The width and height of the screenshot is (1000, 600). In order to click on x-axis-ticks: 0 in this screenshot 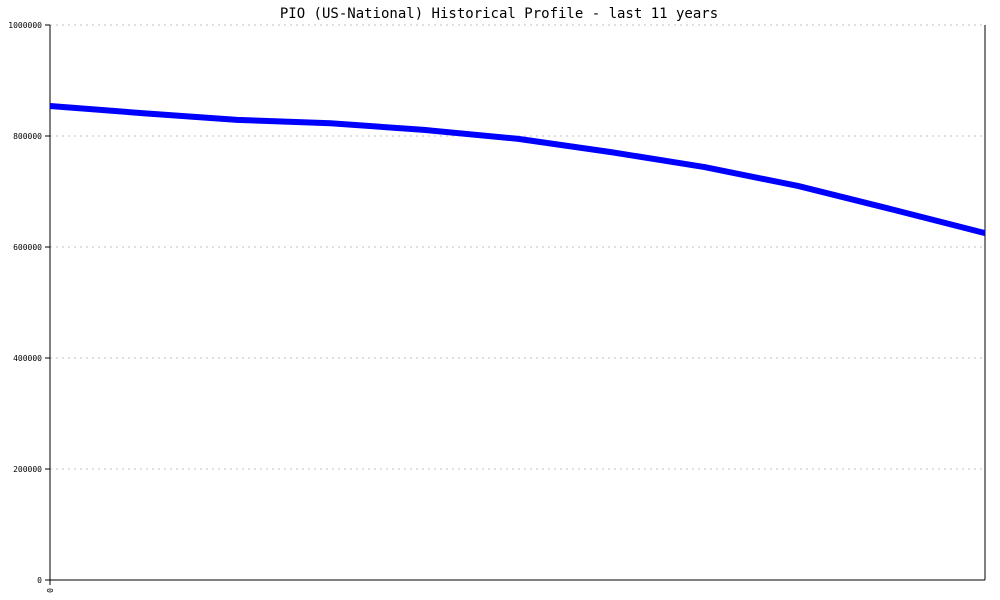, I will do `click(50, 586)`.